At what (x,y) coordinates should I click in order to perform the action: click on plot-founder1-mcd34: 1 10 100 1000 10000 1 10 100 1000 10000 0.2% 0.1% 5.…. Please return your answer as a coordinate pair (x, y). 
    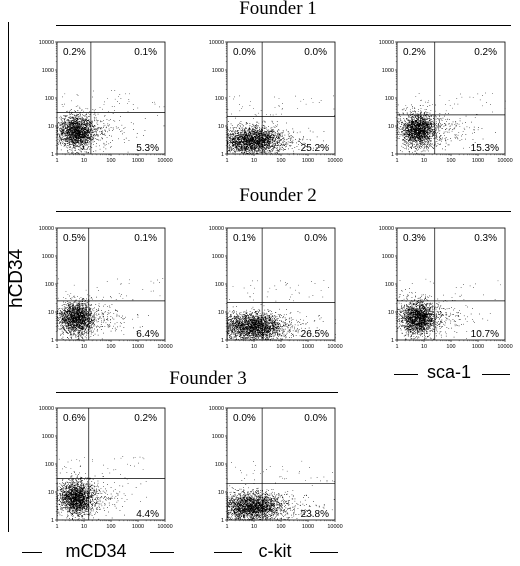
    Looking at the image, I should click on (106, 102).